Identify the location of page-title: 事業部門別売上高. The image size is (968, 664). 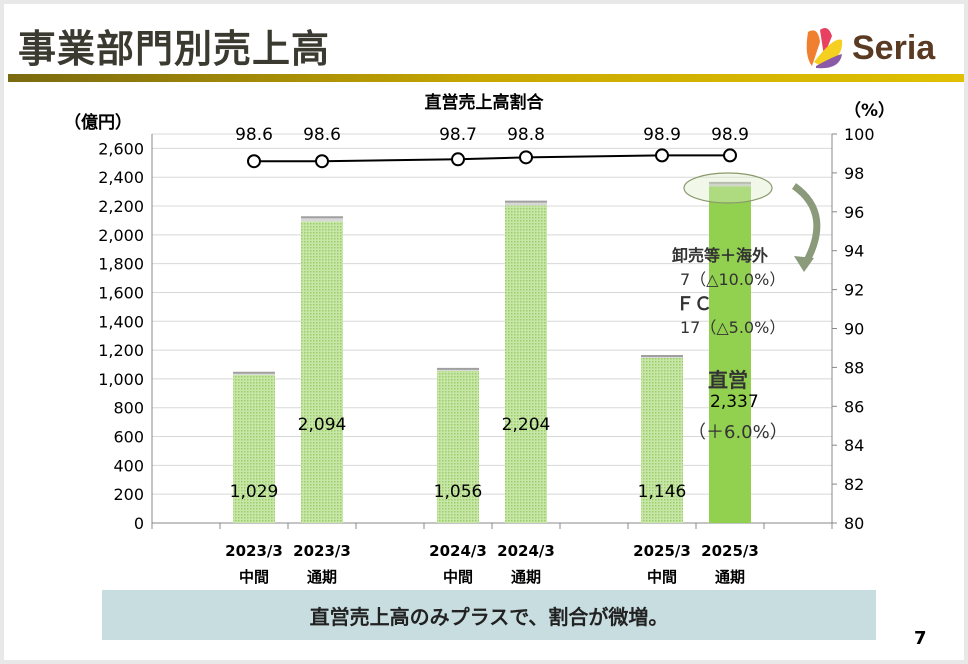
(174, 49).